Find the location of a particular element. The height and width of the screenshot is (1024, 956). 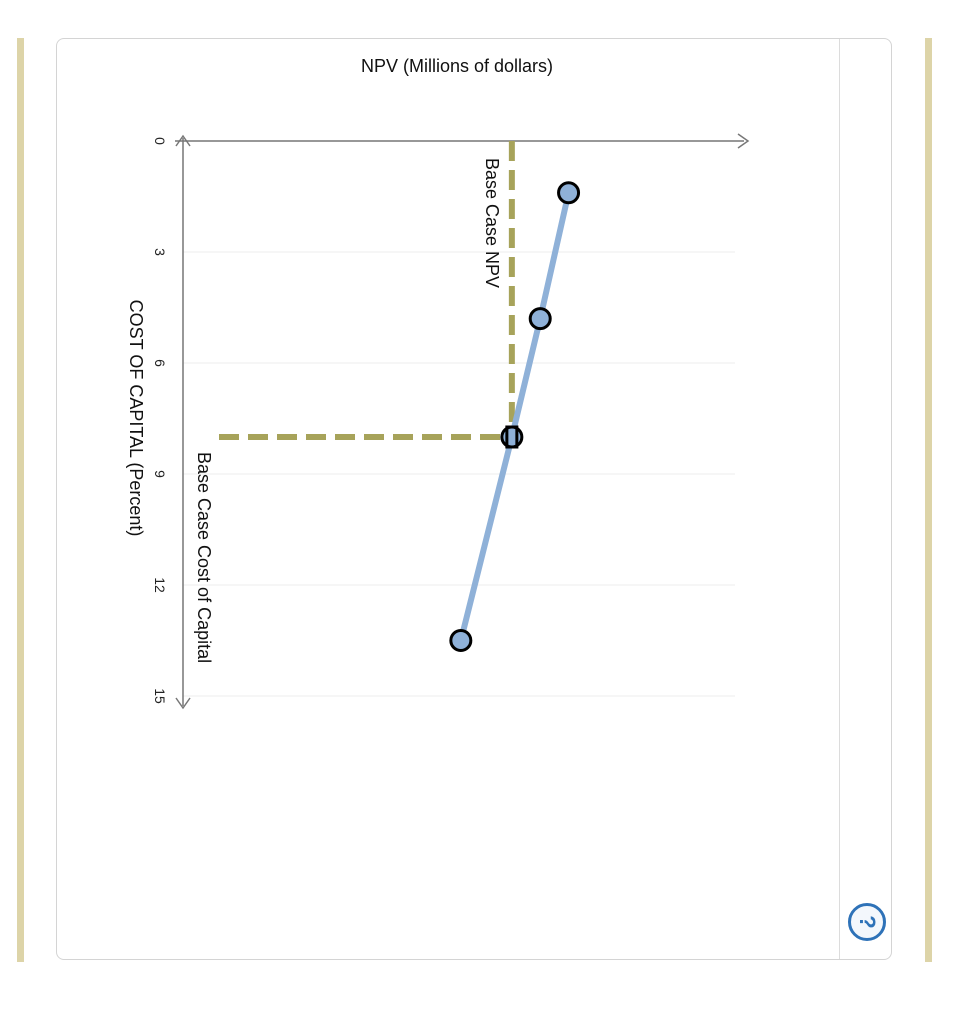

series-layer is located at coordinates (515, 416).